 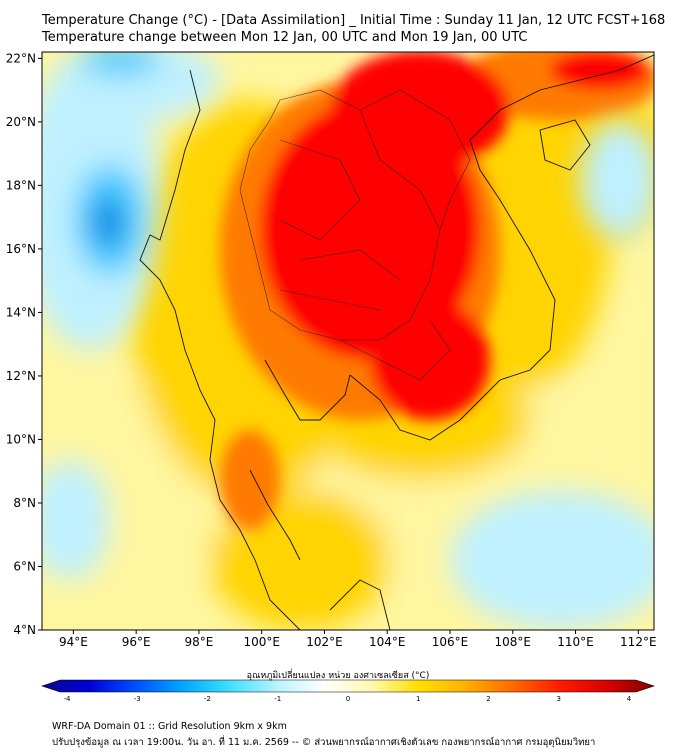 I want to click on lat-tick-label: 6°N, so click(x=24, y=566).